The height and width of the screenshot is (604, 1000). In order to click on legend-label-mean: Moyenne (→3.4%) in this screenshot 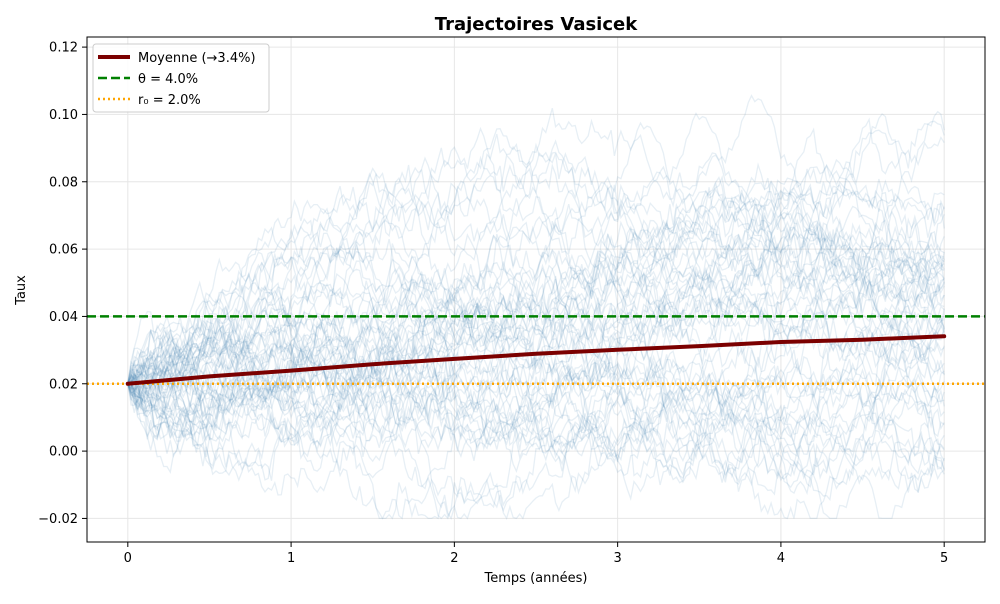, I will do `click(197, 58)`.